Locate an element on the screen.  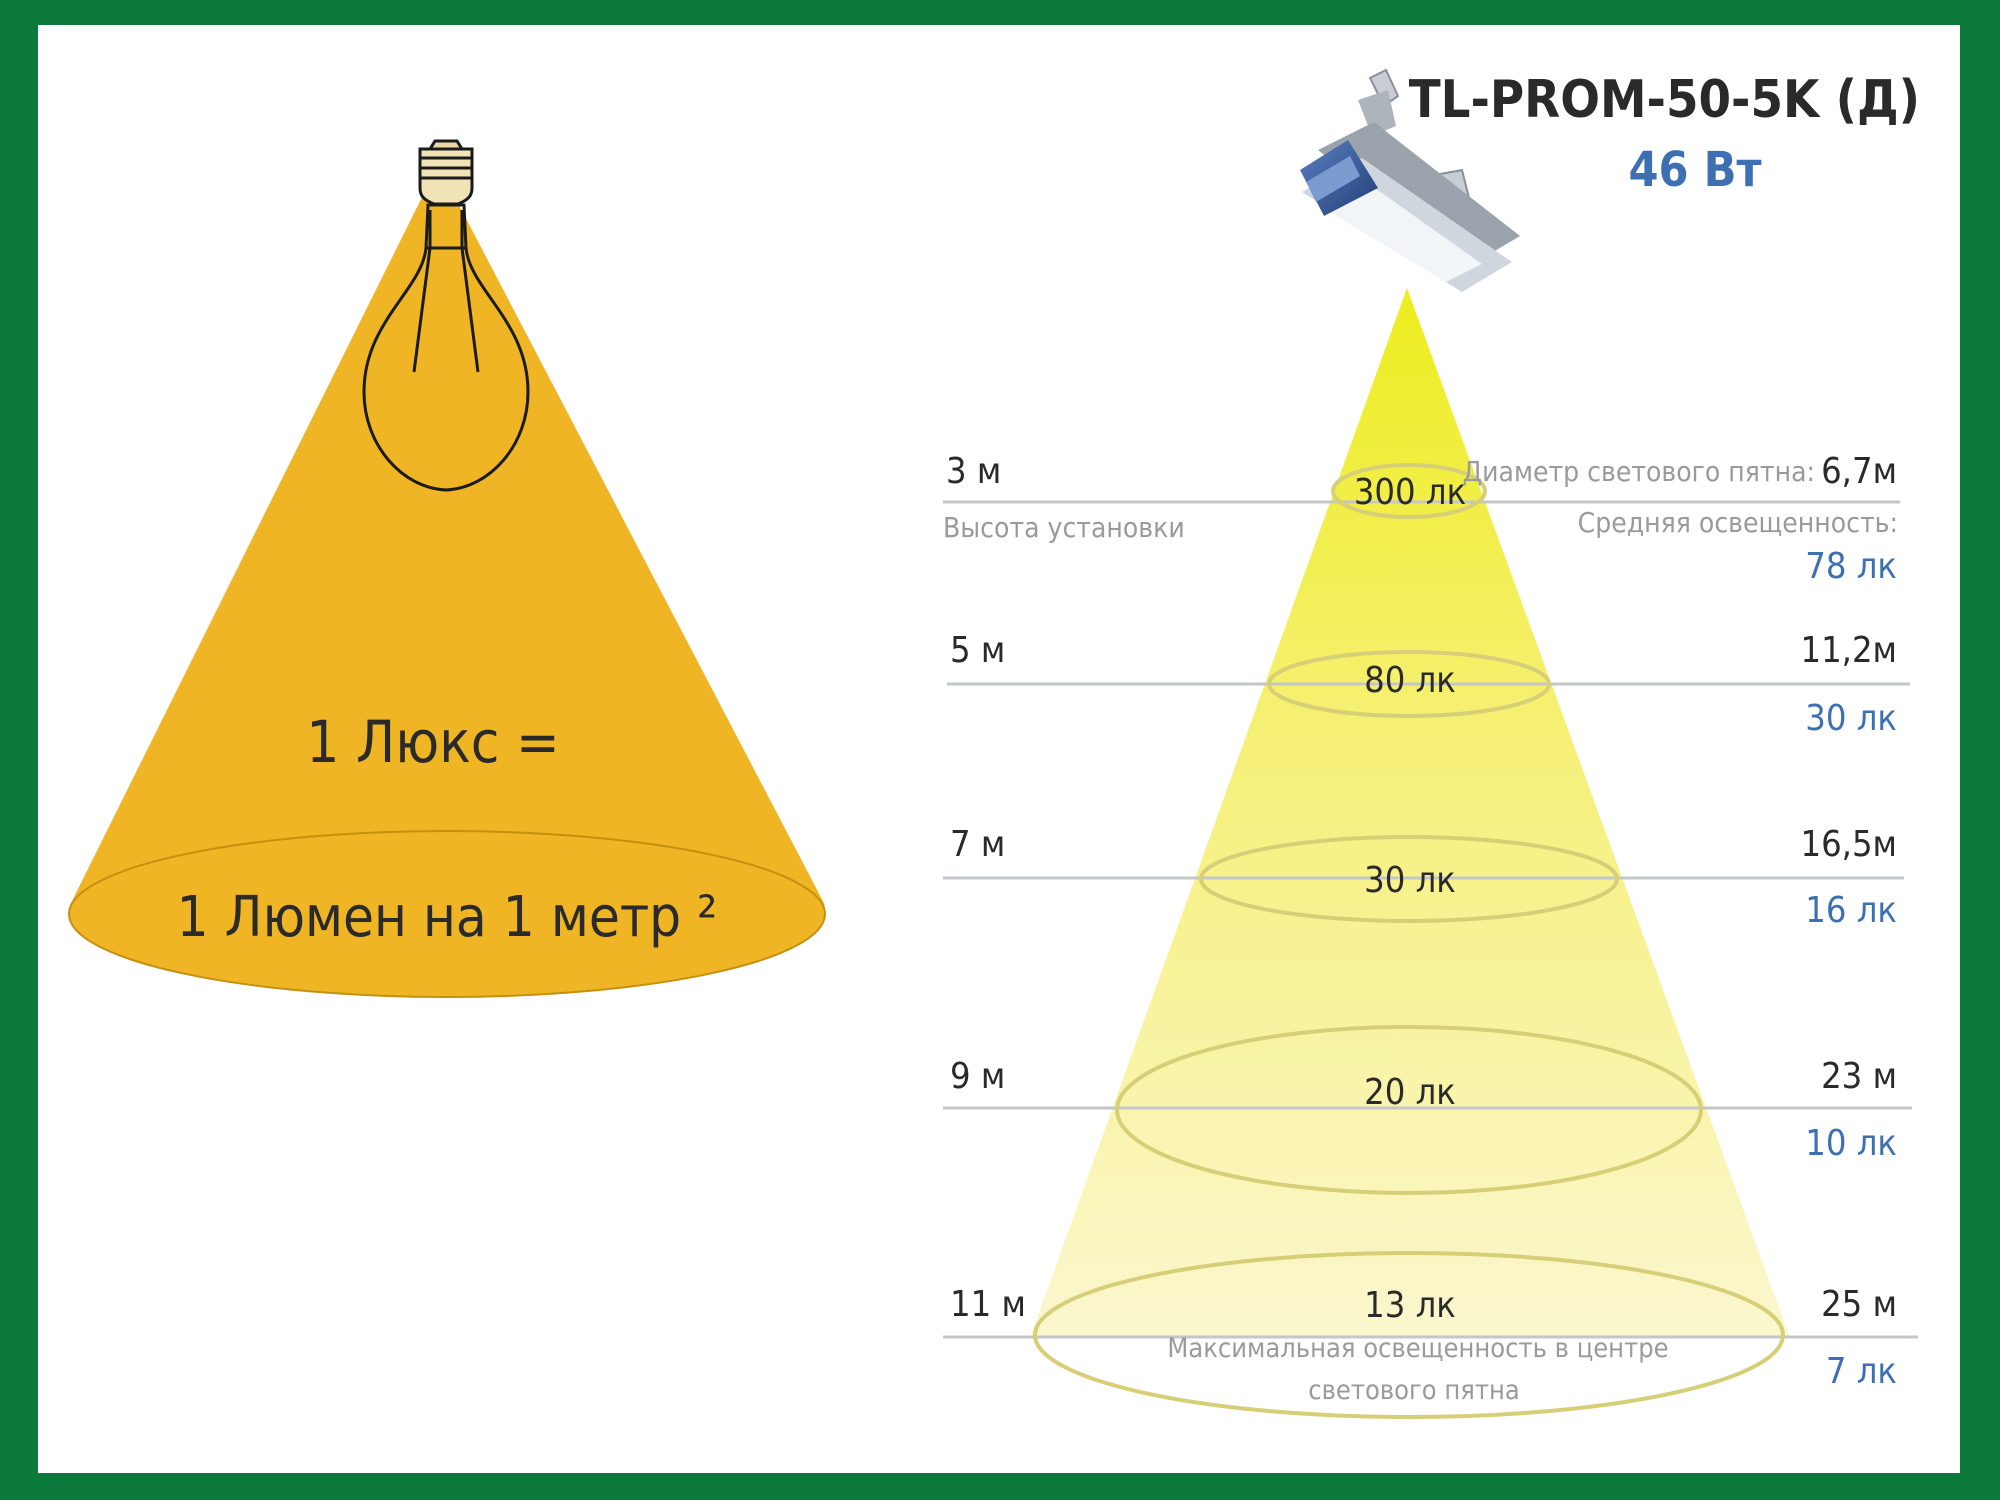
diameter-value: 11,2м is located at coordinates (1848, 650).